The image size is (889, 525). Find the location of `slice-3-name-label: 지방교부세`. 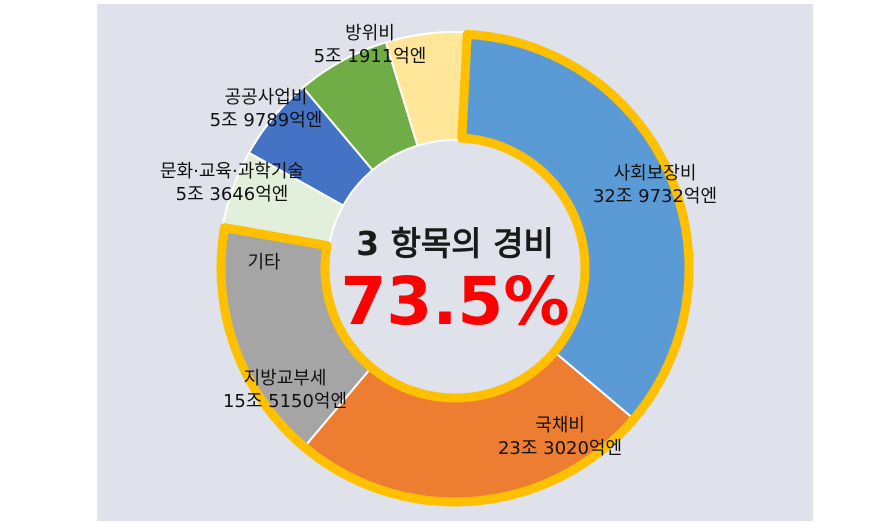

slice-3-name-label: 지방교부세 is located at coordinates (285, 378).